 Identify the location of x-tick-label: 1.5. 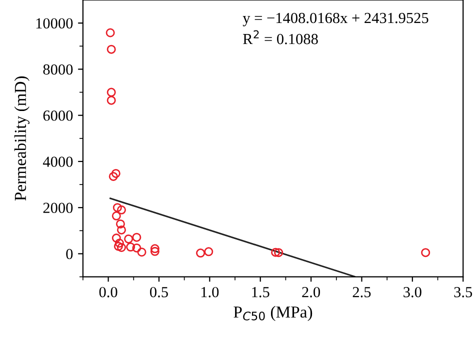
(261, 292).